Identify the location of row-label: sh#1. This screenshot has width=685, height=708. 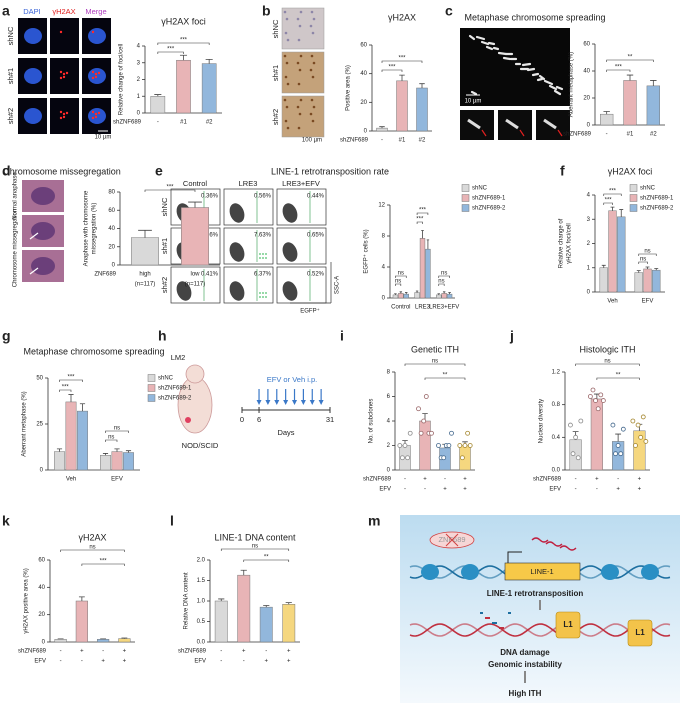
(275, 73).